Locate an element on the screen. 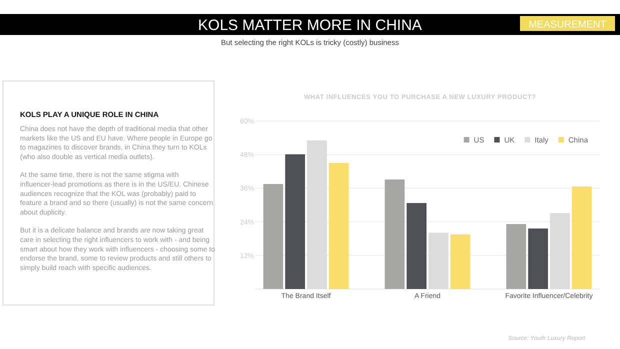 Image resolution: width=620 pixels, height=349 pixels. text: KOLS MATTER MORE IN CHINA is located at coordinates (310, 25).